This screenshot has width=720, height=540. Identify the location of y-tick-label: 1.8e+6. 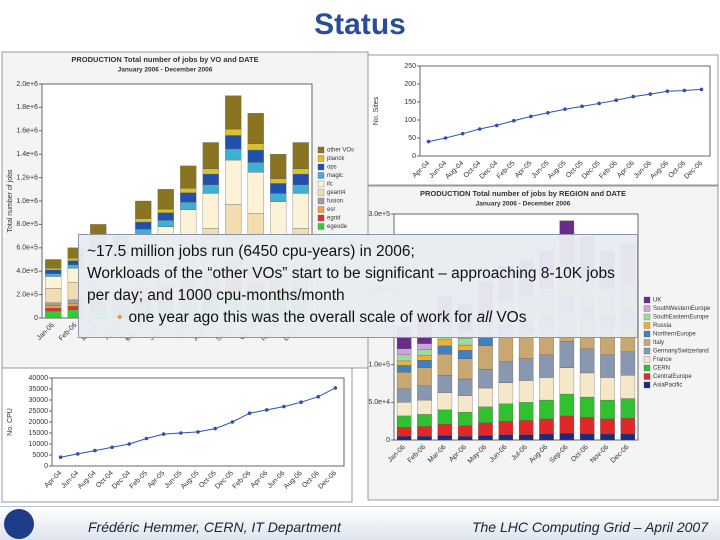
(27, 107).